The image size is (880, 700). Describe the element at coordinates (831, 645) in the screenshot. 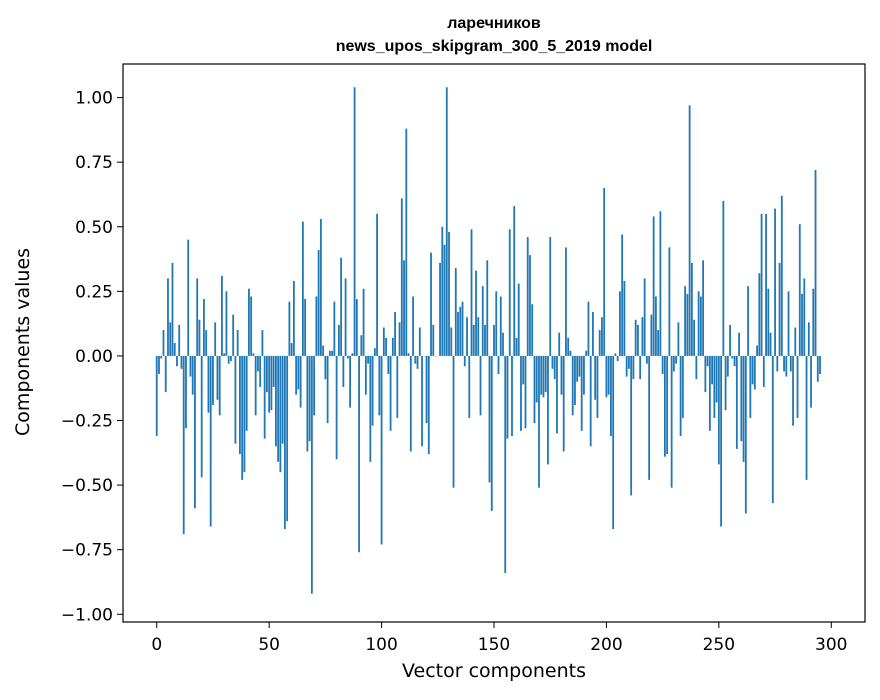

I see `x-tick-label: 300` at that location.